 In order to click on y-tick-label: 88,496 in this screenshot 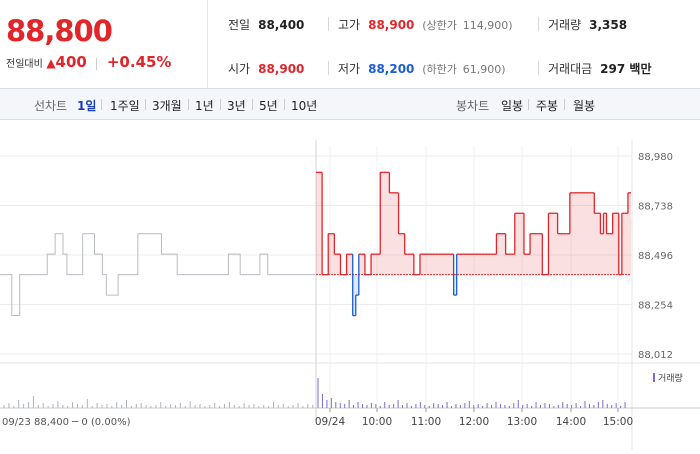, I will do `click(655, 256)`.